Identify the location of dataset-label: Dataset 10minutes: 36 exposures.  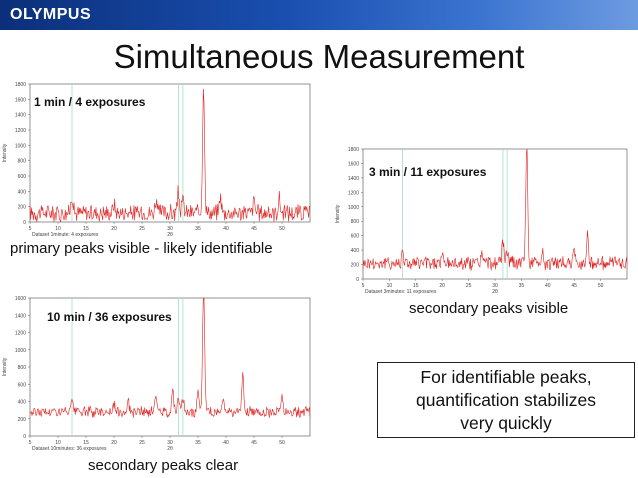
(69, 449).